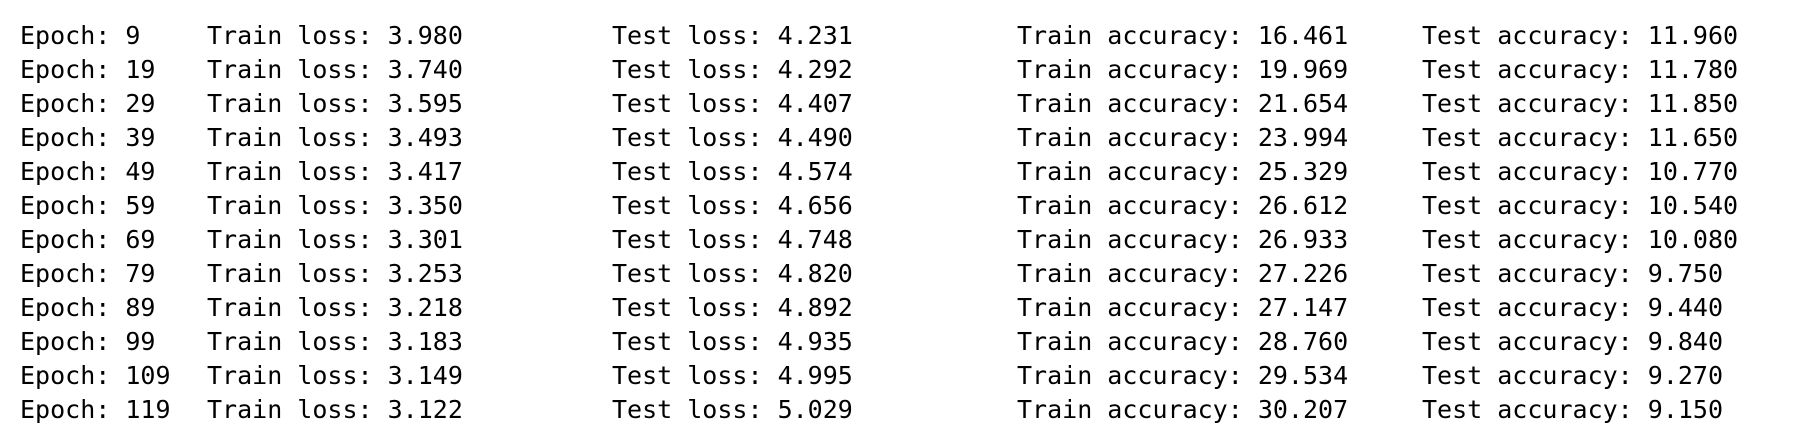 This screenshot has height=436, width=1802. What do you see at coordinates (335, 69) in the screenshot?
I see `train-loss-value: Train loss: 3.740` at bounding box center [335, 69].